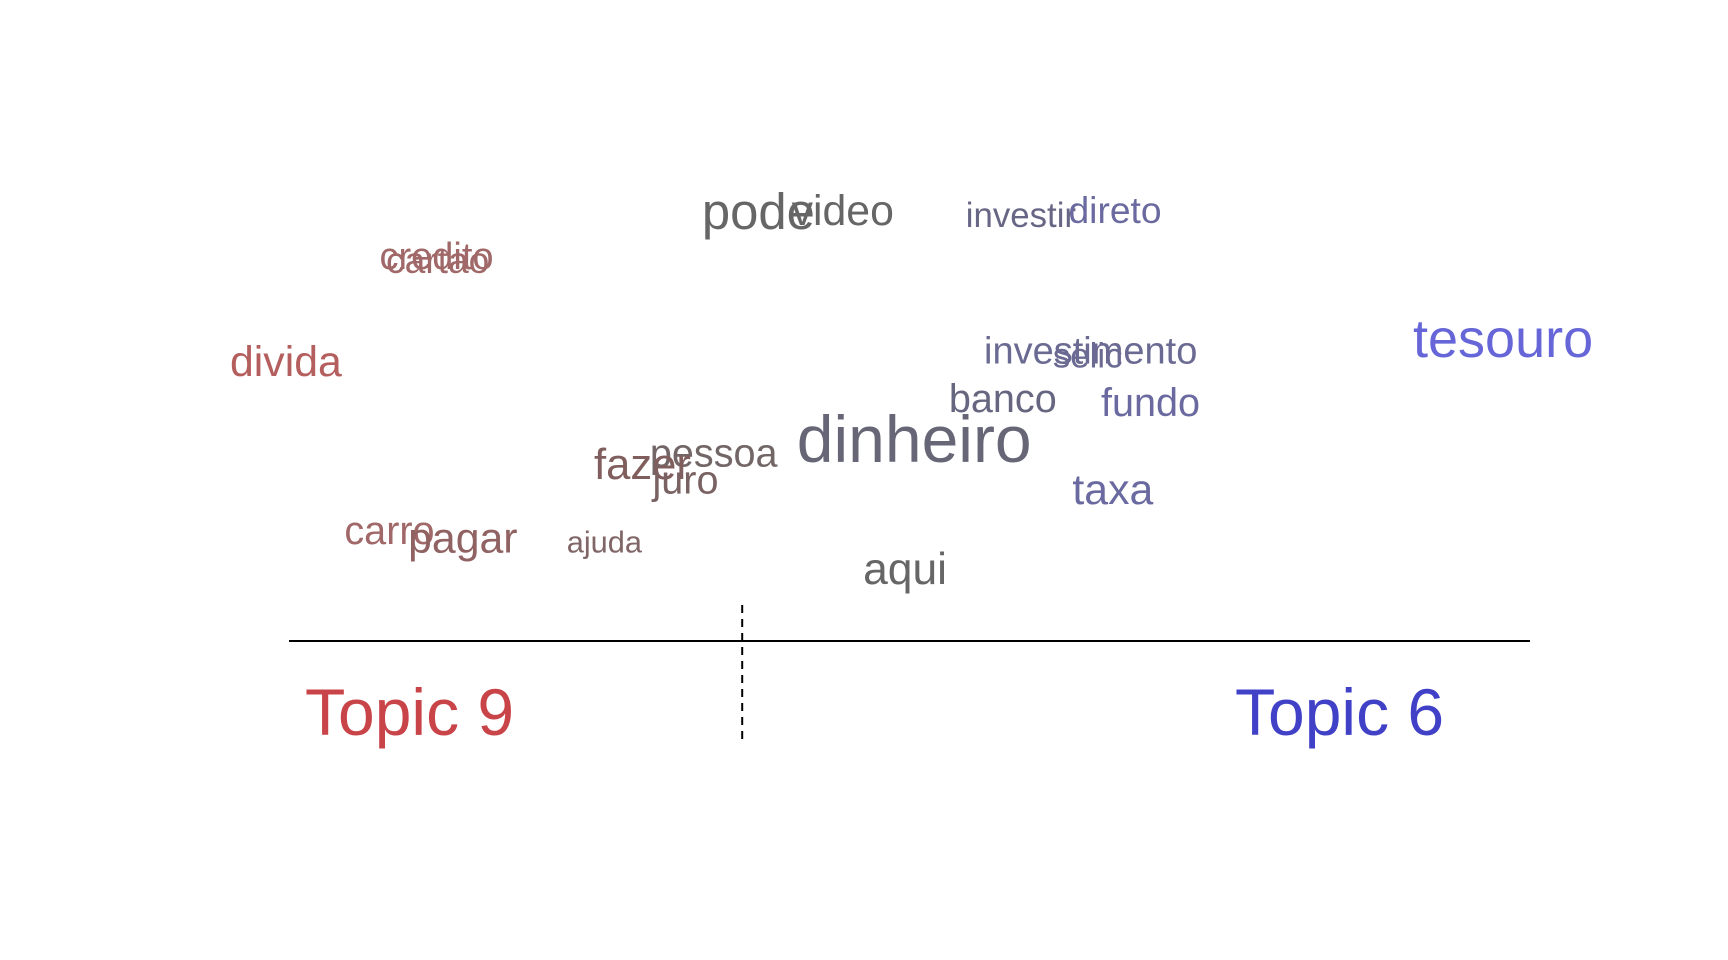 This screenshot has height=960, width=1728. I want to click on topic-left-label: Topic 9, so click(409, 712).